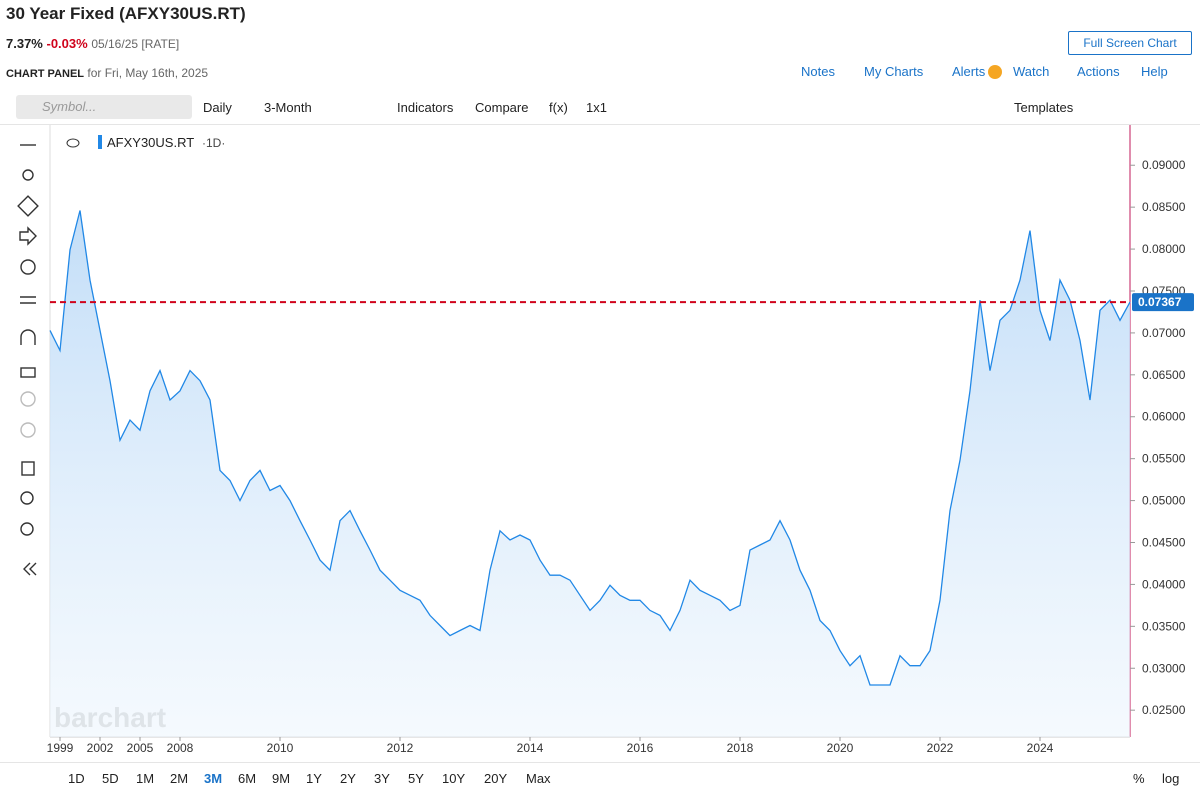 The width and height of the screenshot is (1200, 798). Describe the element at coordinates (281, 778) in the screenshot. I see `timeframe-button: 9M` at that location.